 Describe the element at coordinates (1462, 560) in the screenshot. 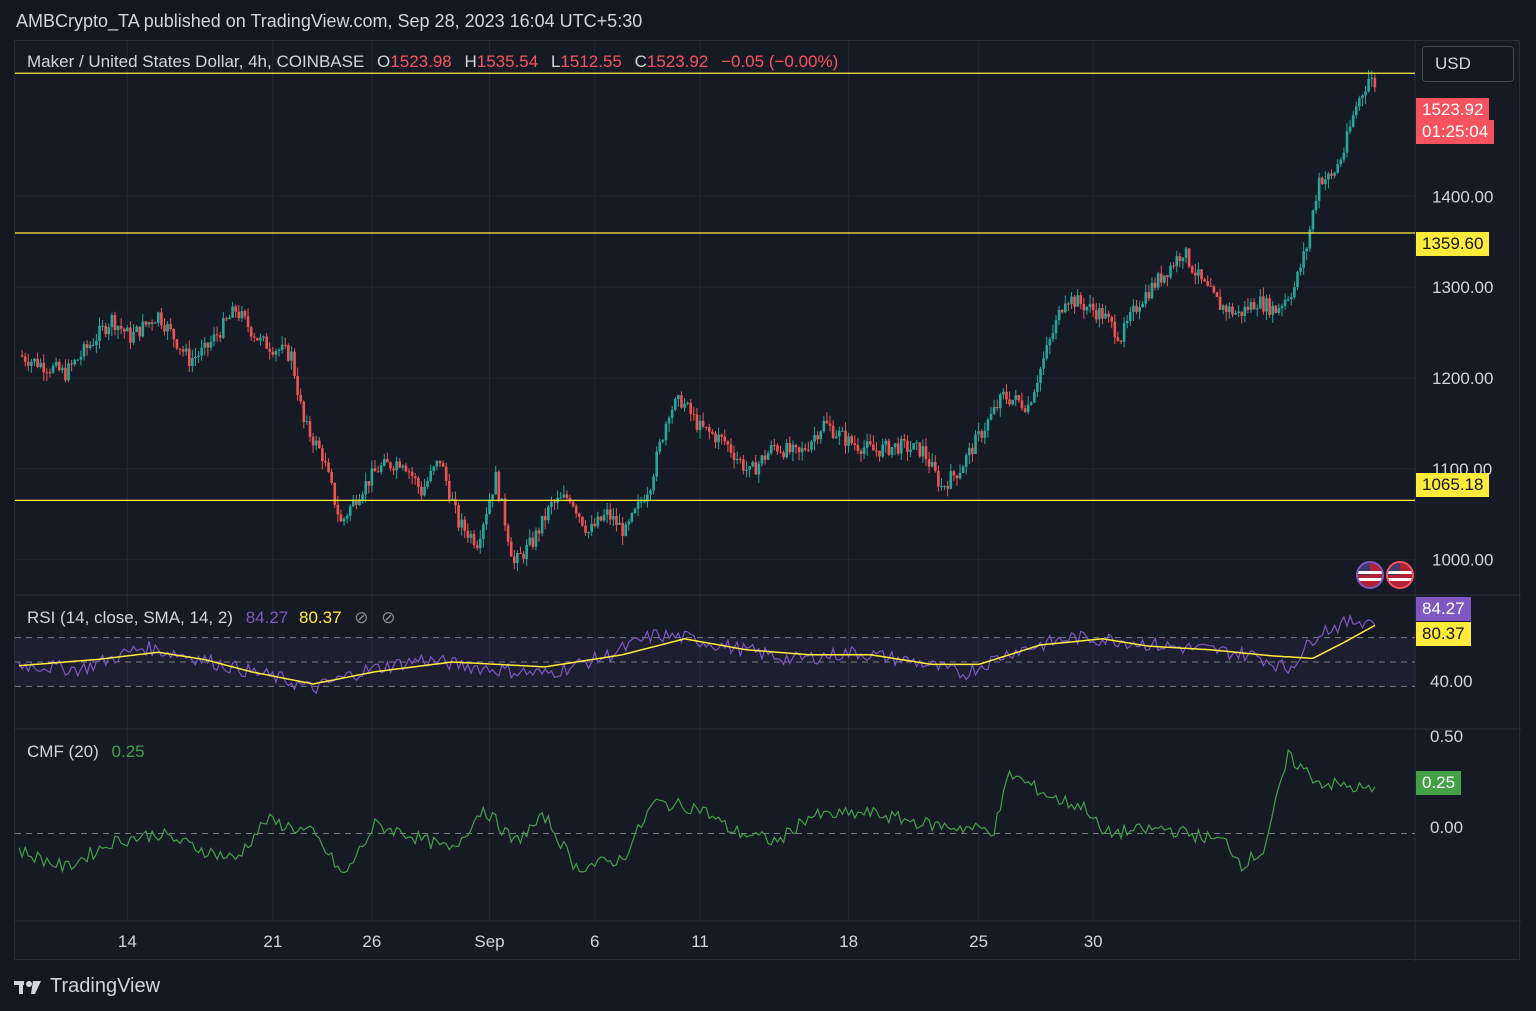

I see `price-axis-label: 1000.00` at that location.